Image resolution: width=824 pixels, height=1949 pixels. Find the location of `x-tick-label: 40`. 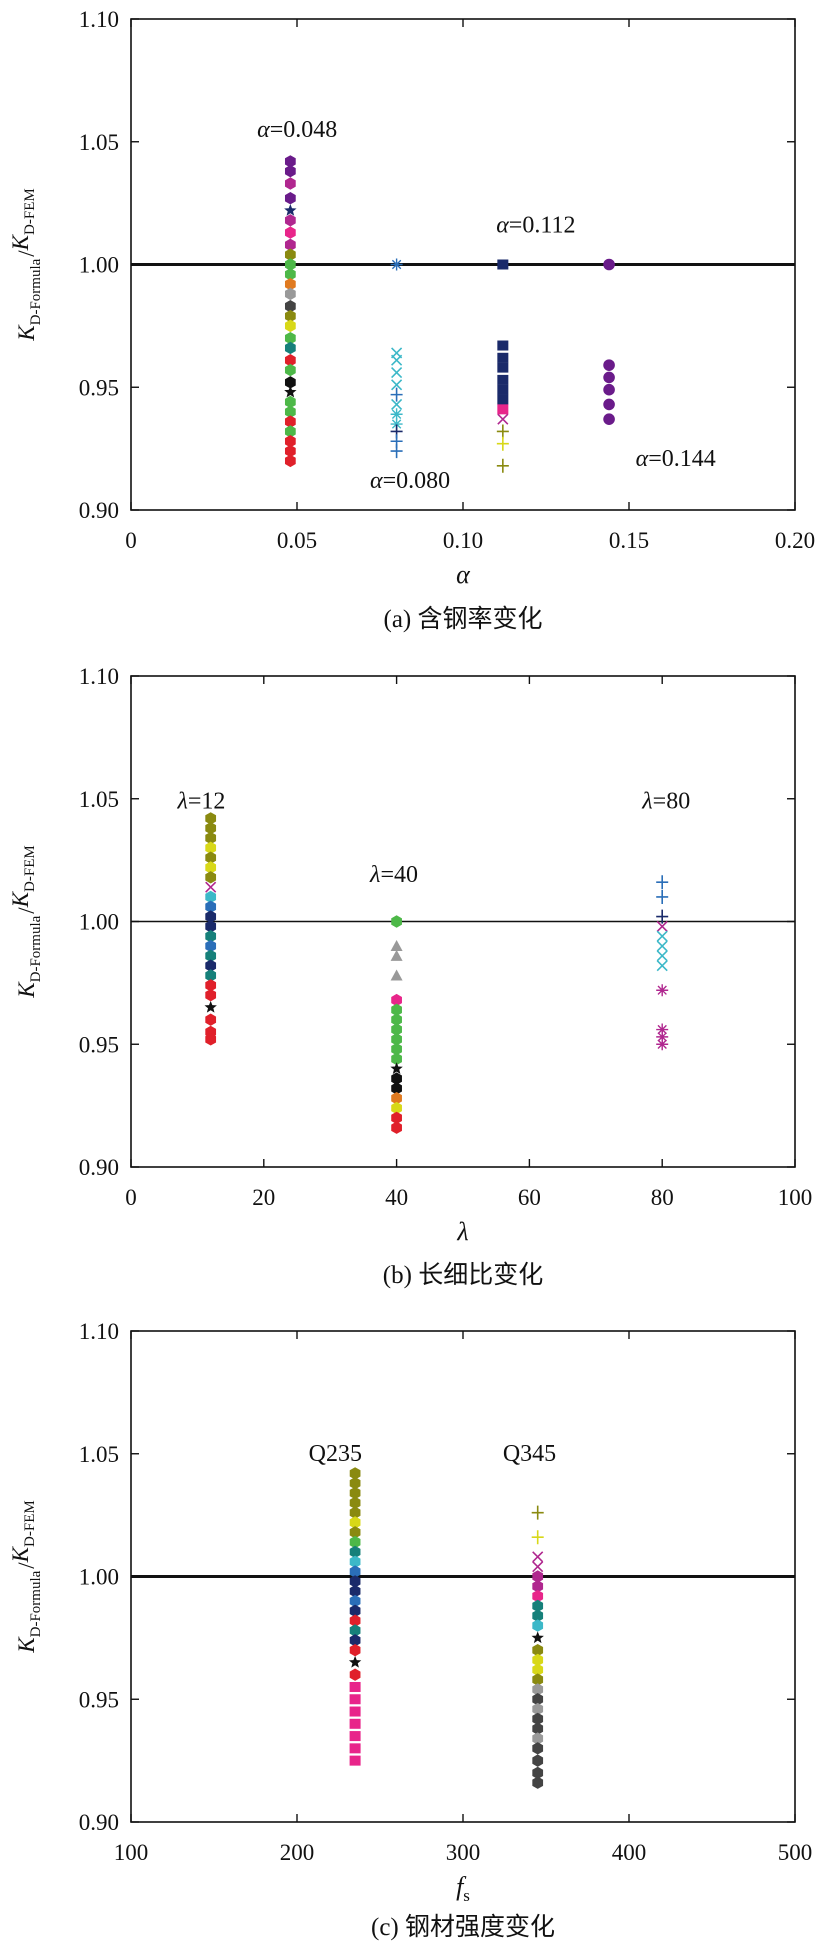

x-tick-label: 40 is located at coordinates (396, 1197).